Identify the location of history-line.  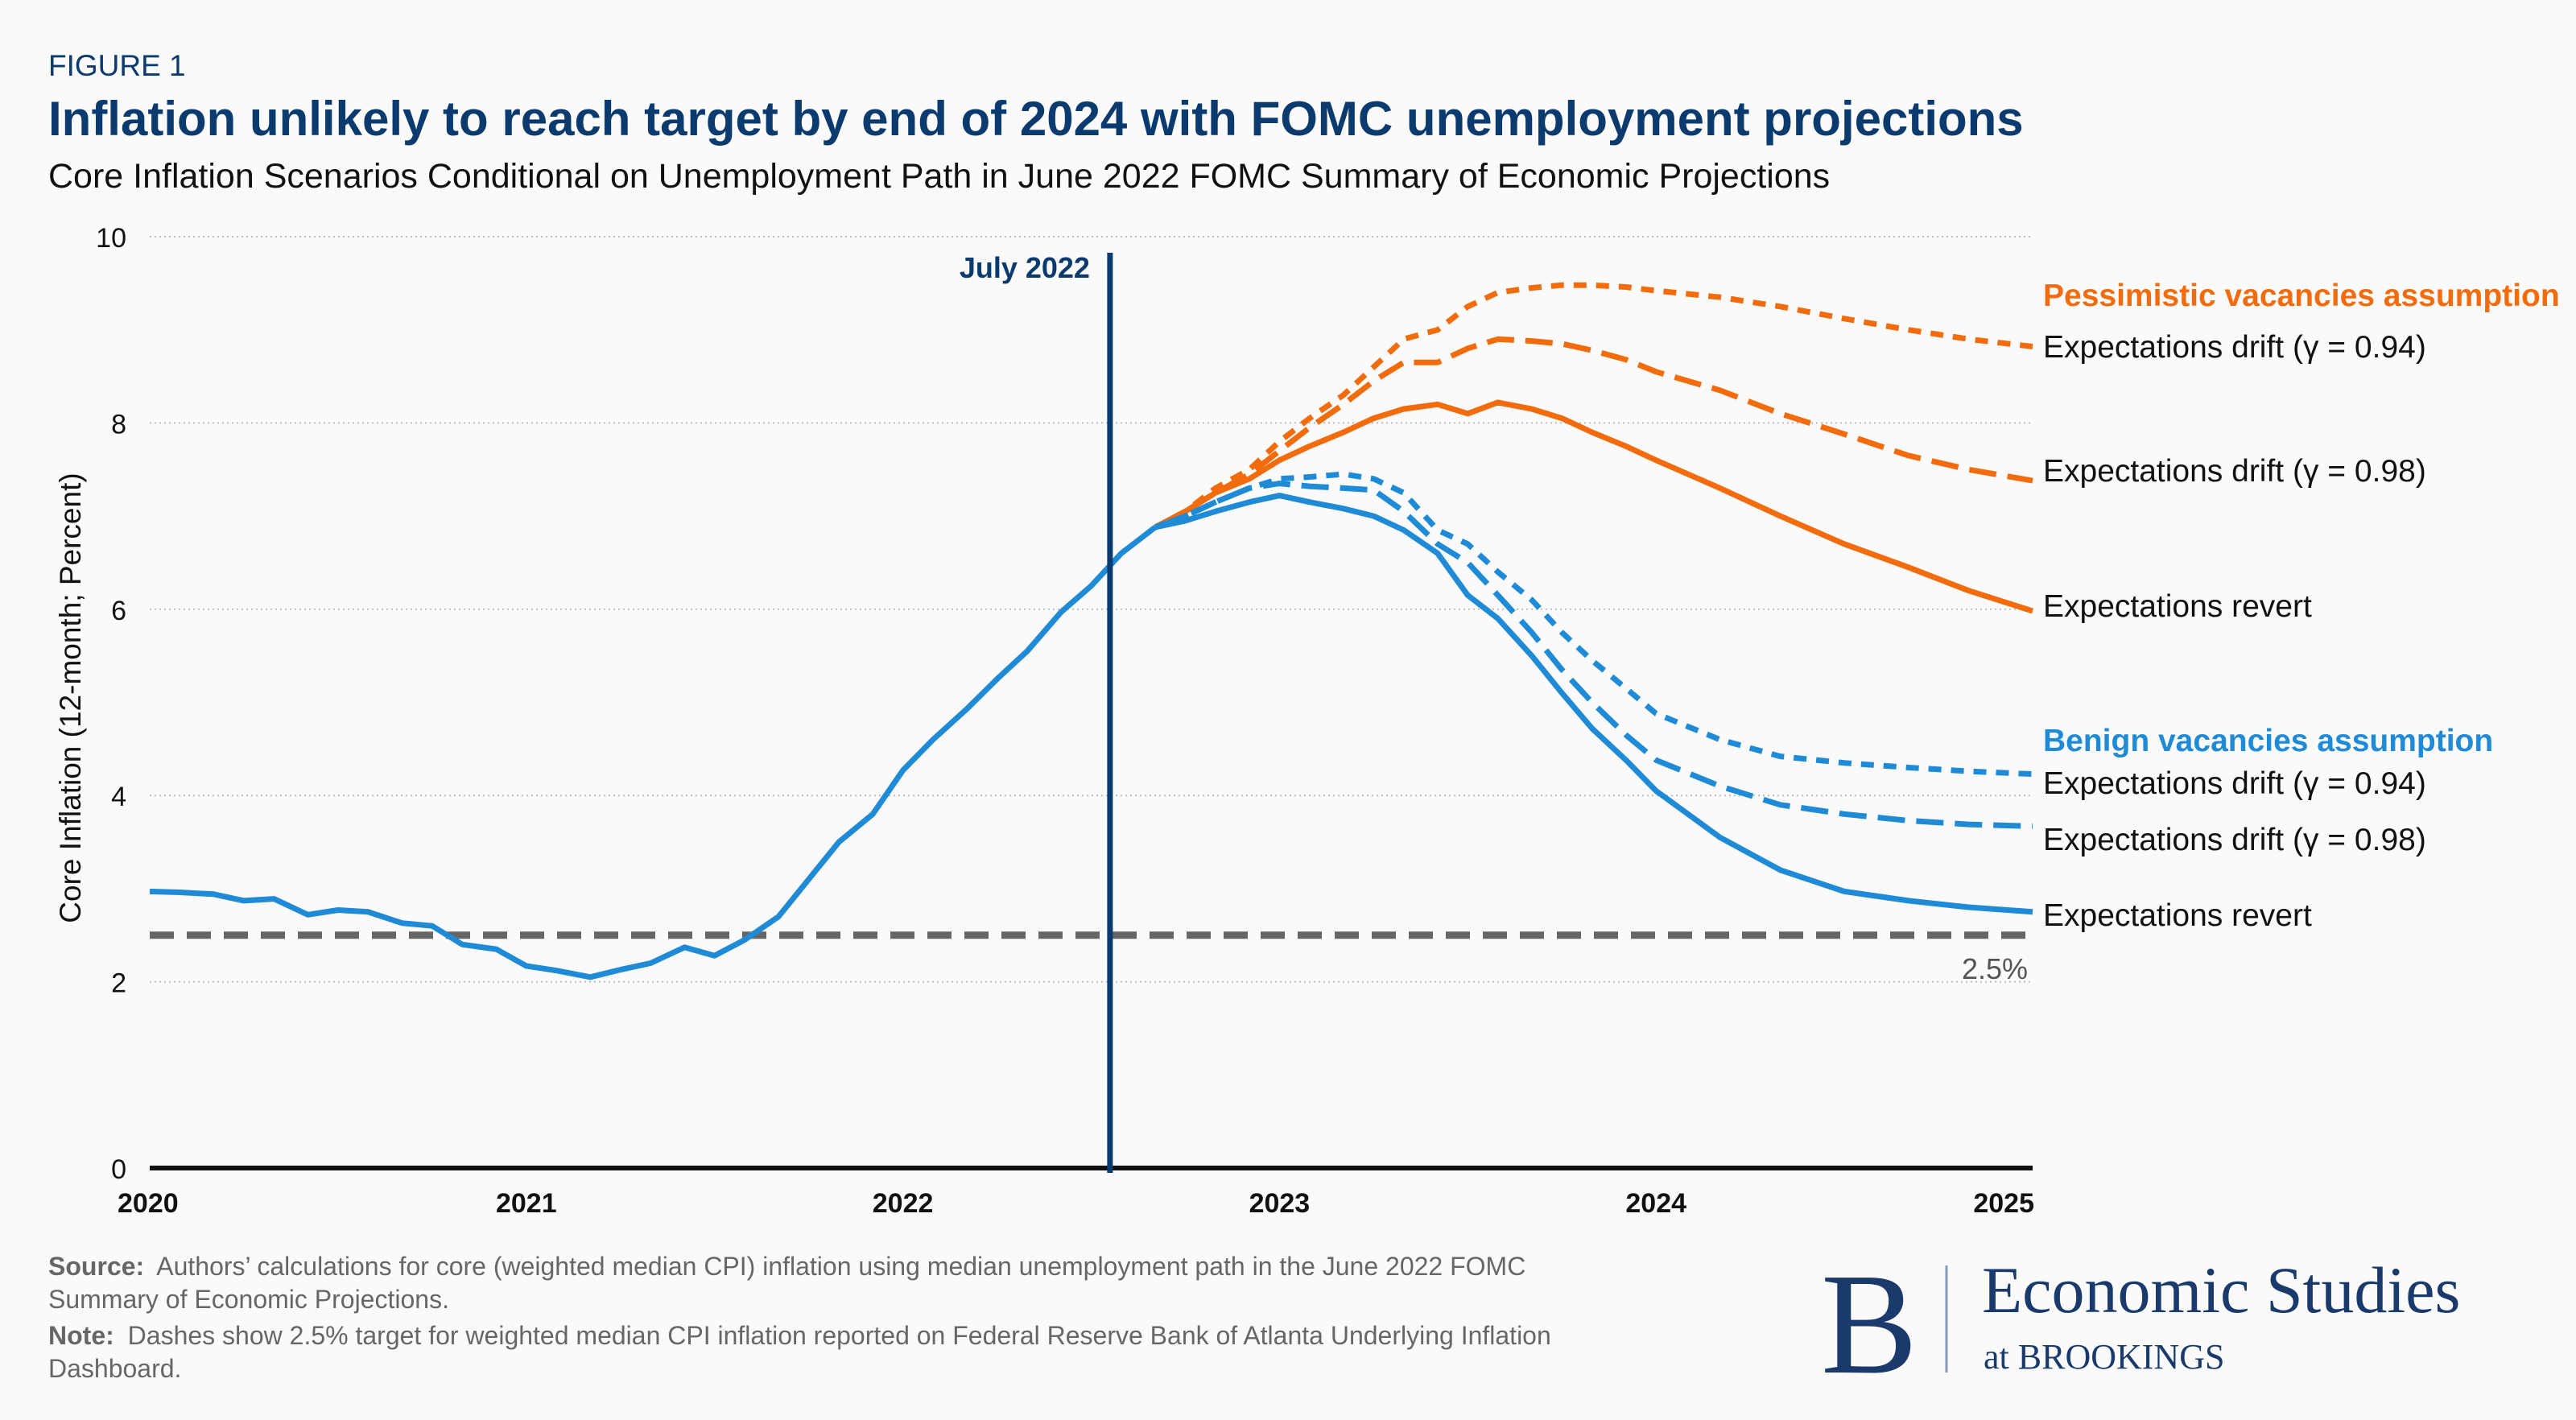
(653, 752).